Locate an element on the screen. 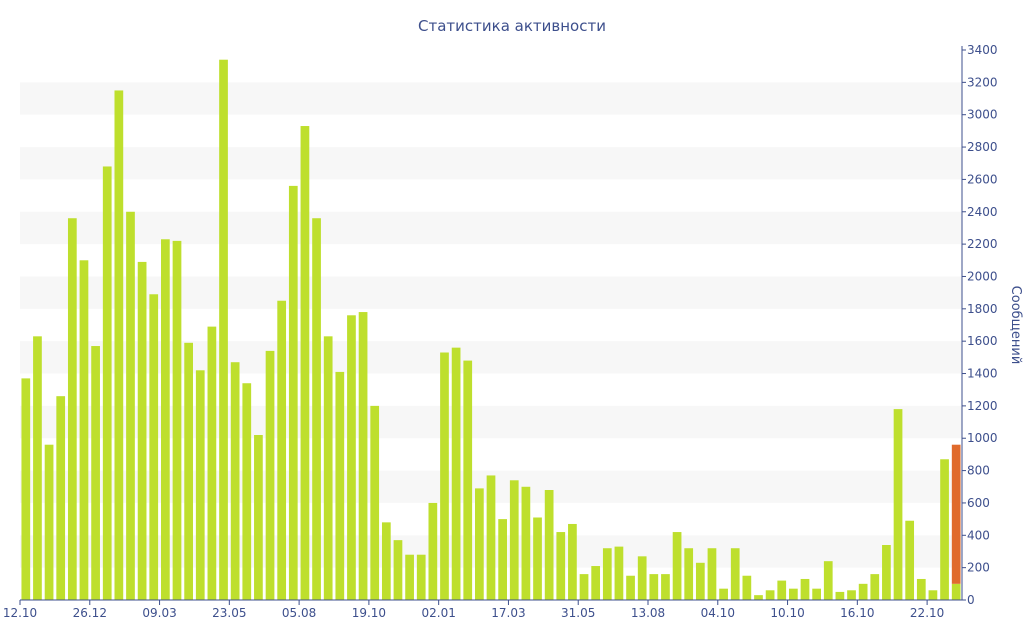  y-tick-label: 0 is located at coordinates (971, 600).